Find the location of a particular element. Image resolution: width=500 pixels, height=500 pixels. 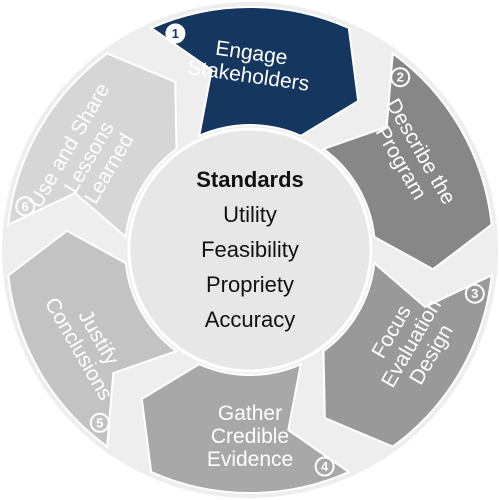

step-label-line: Evidence is located at coordinates (250, 459).